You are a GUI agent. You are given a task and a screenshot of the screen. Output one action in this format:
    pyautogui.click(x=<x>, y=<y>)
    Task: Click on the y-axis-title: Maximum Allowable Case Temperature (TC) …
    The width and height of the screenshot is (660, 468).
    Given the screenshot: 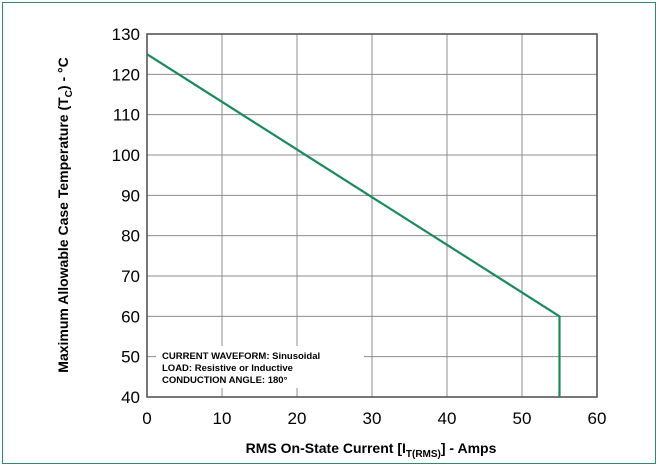 What is the action you would take?
    pyautogui.click(x=65, y=214)
    